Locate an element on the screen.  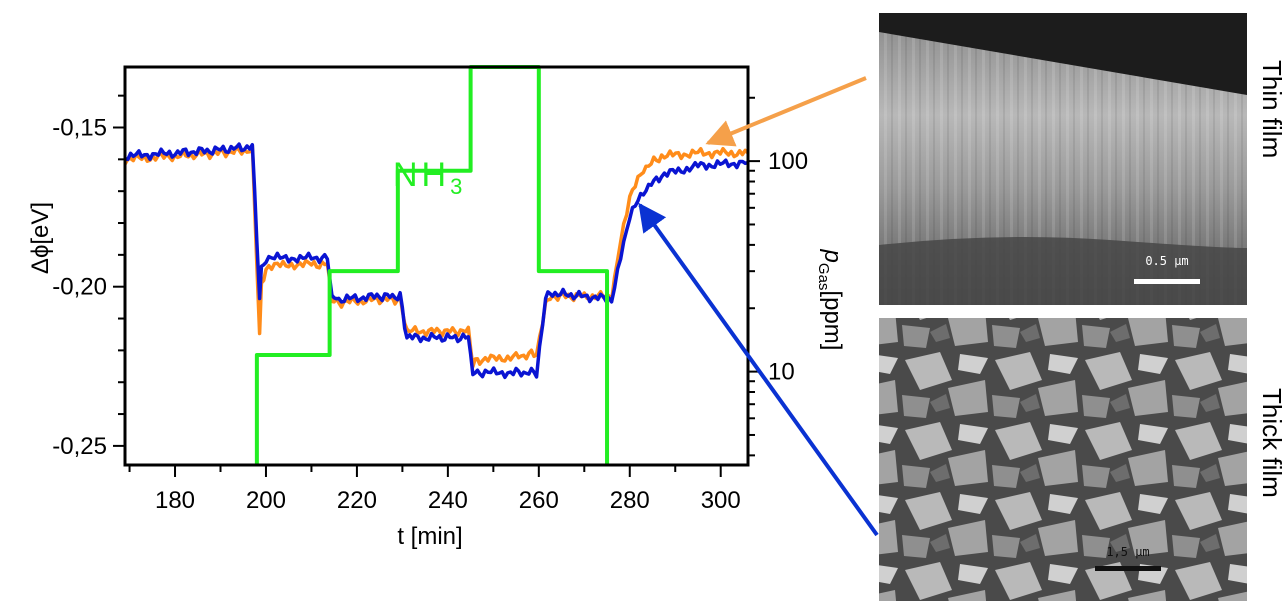
thick-scale-label: 1,5 µm is located at coordinates (1127, 552).